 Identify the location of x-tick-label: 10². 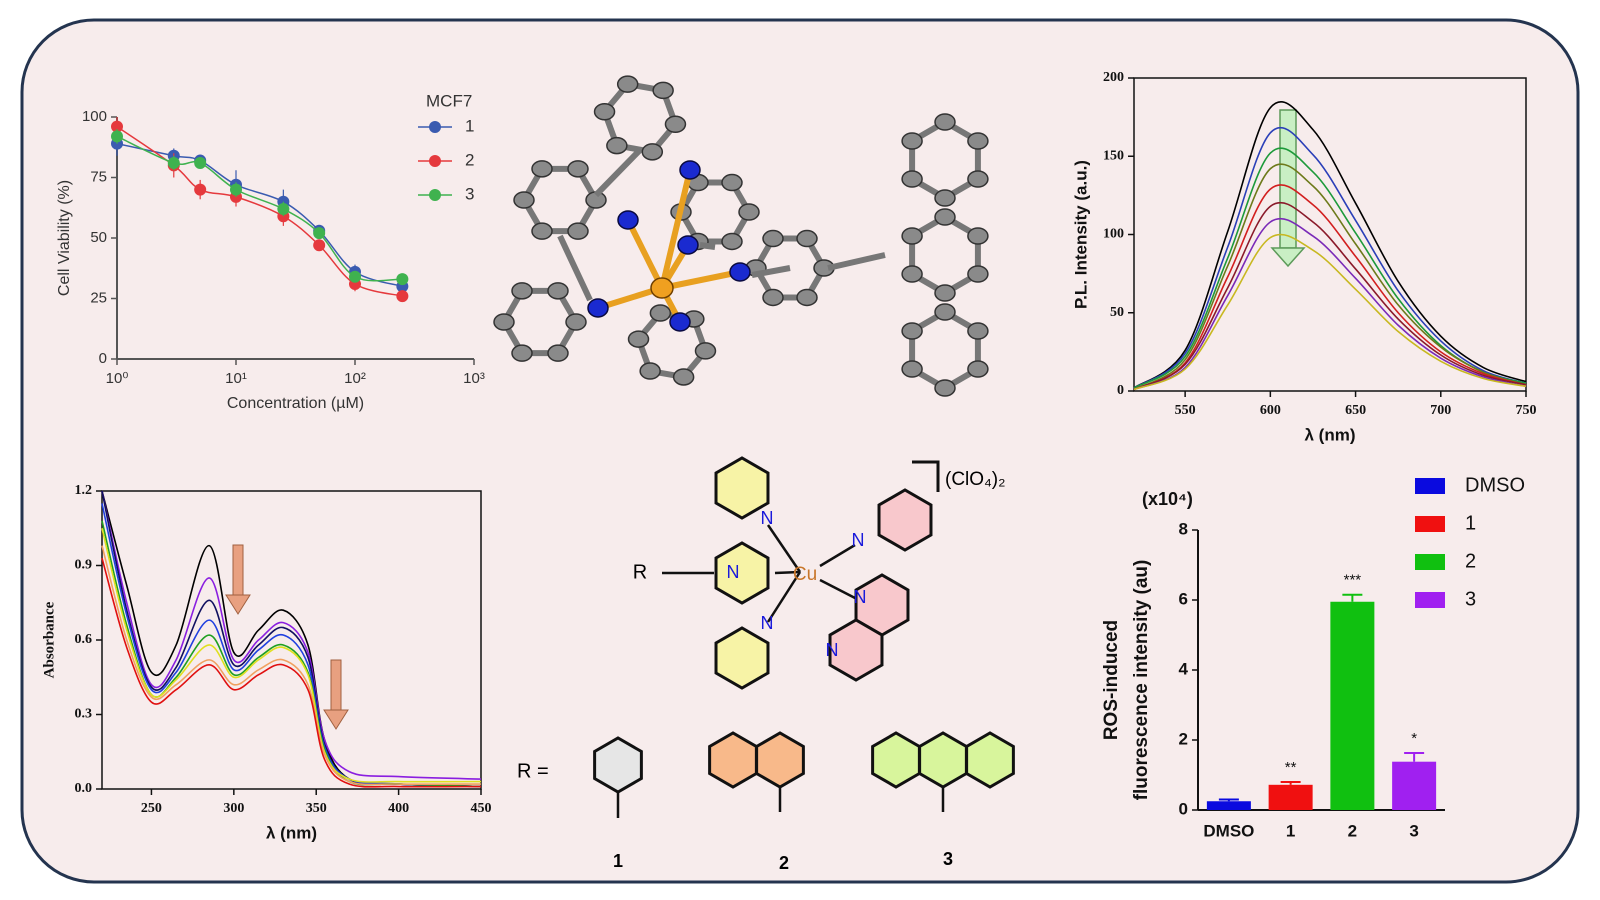
(355, 378).